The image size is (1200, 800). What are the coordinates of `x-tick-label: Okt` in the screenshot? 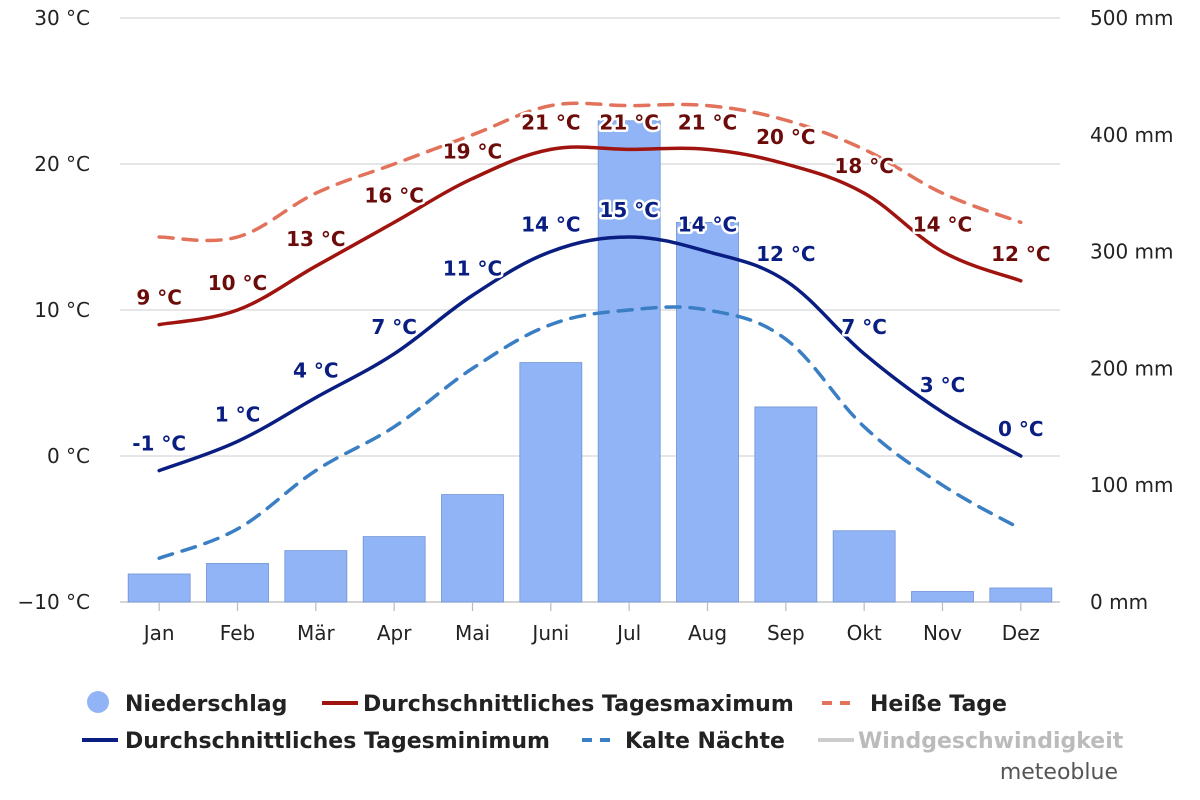 It's located at (864, 633).